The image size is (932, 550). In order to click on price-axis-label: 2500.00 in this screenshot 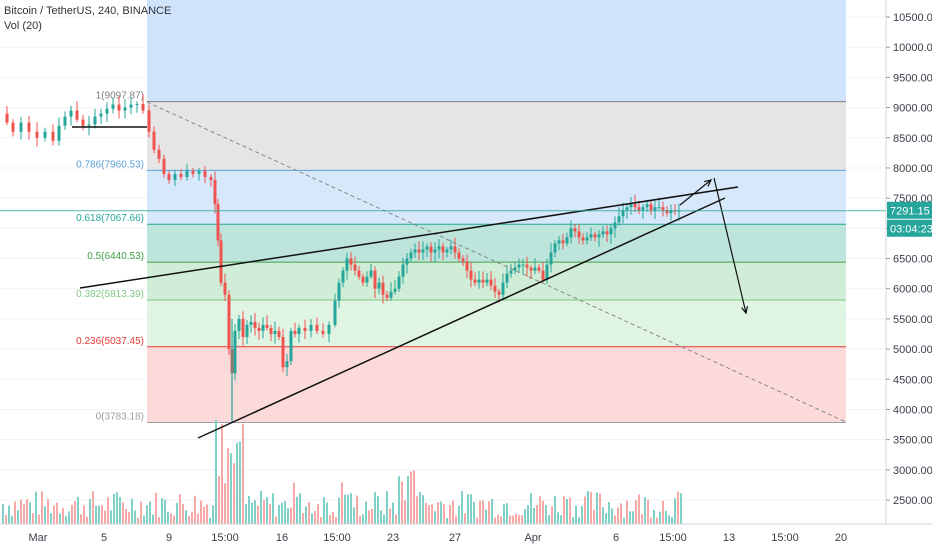, I will do `click(912, 501)`.